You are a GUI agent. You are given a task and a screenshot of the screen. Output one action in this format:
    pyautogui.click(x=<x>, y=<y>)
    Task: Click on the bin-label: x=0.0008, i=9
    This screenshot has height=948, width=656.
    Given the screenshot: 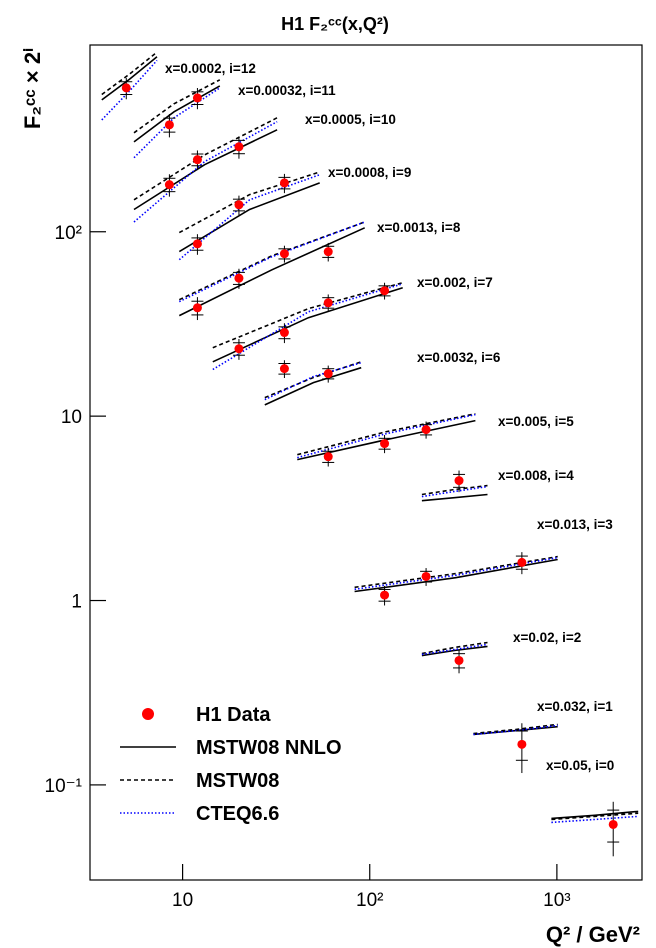 What is the action you would take?
    pyautogui.click(x=369, y=172)
    